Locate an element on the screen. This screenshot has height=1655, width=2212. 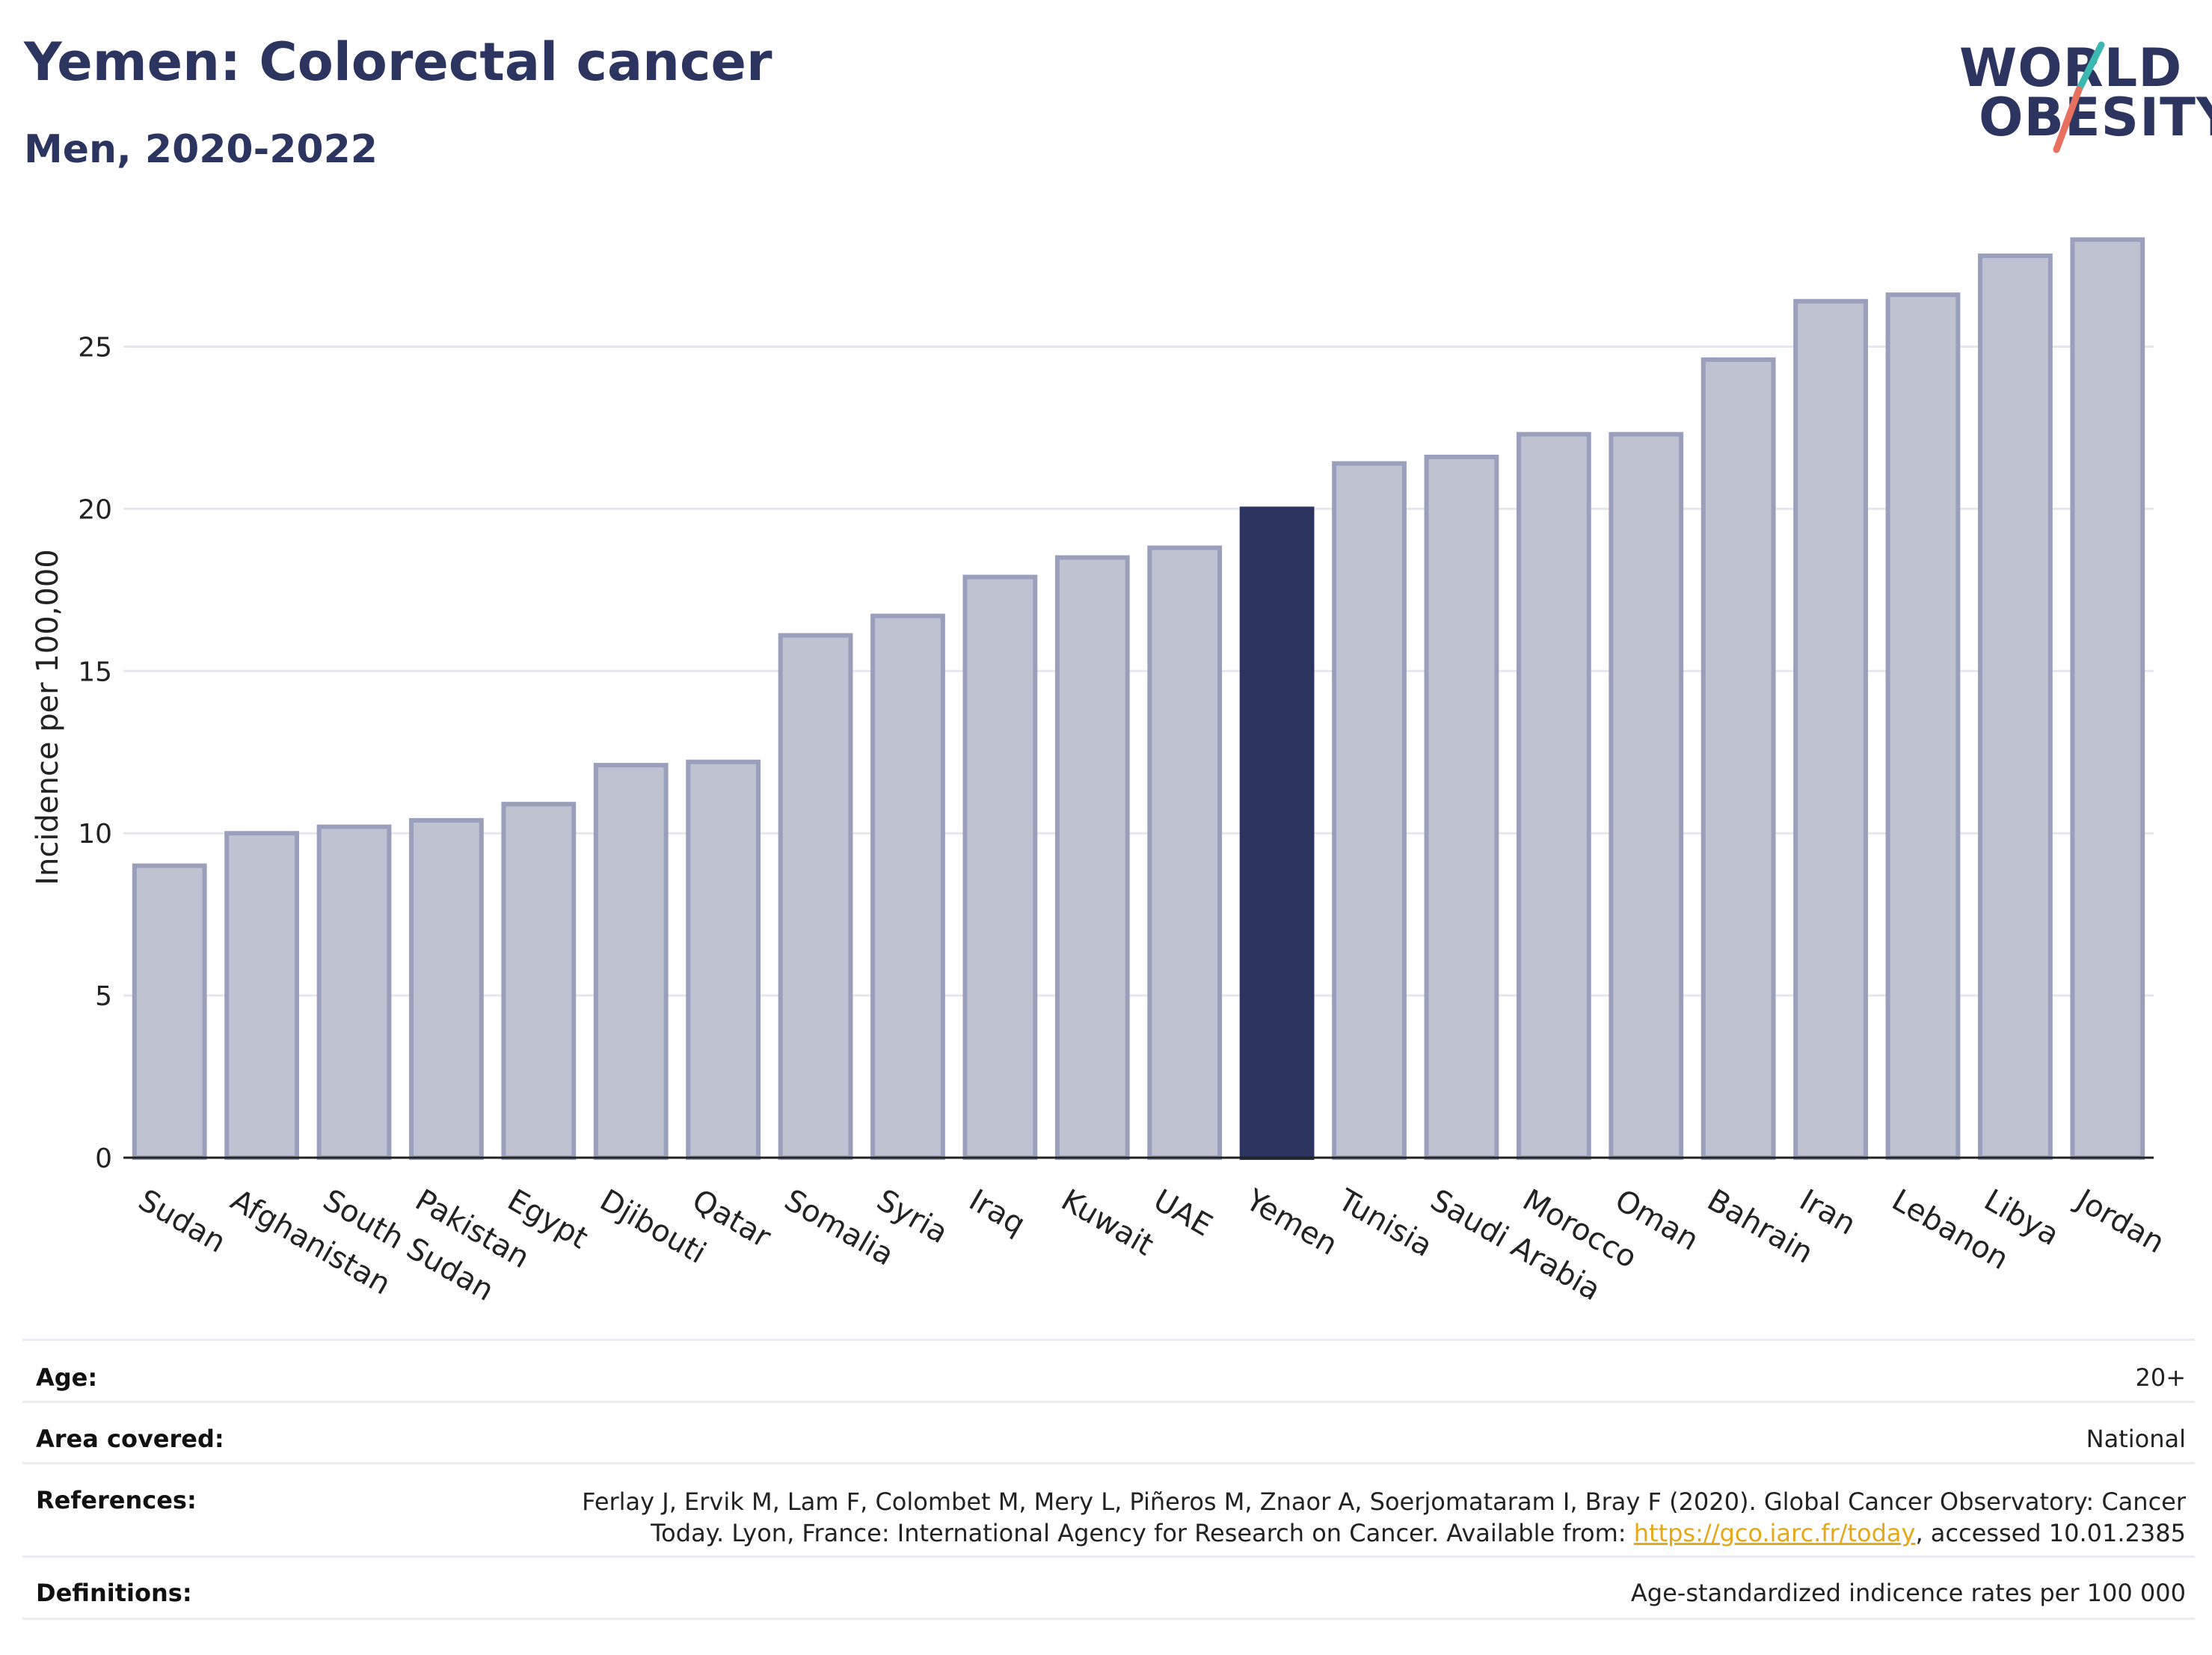
area-value: National is located at coordinates (2136, 1439).